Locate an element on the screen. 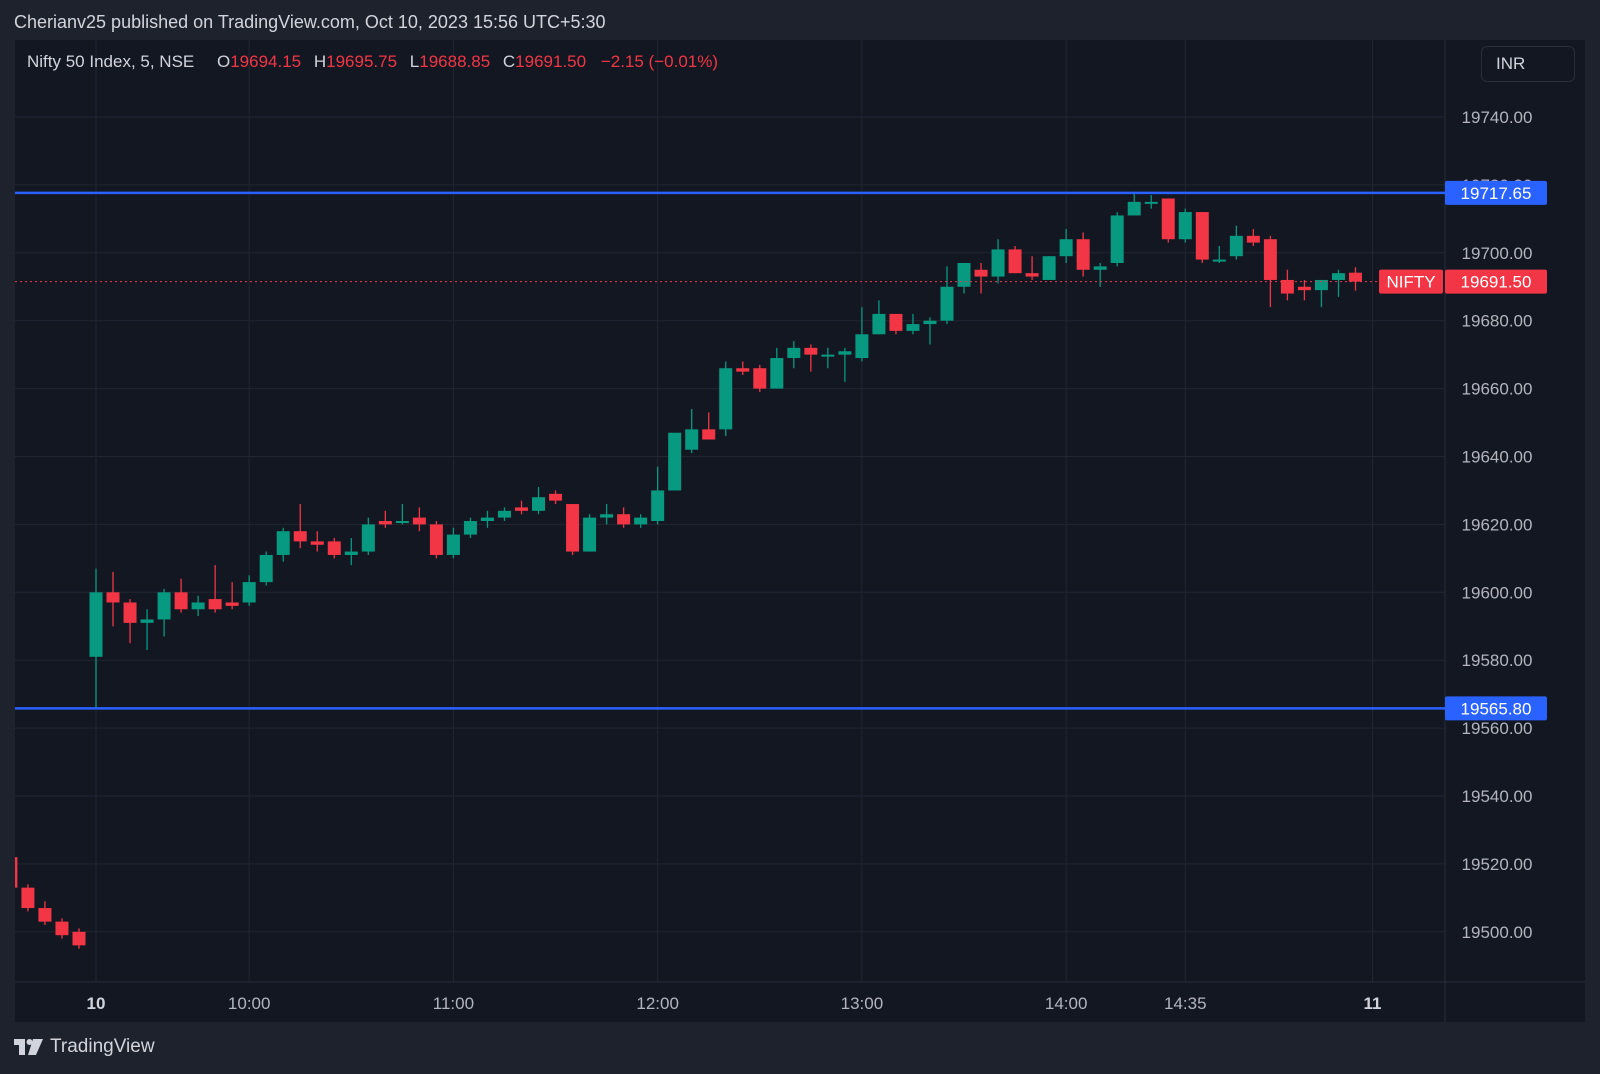 This screenshot has height=1074, width=1600. level-tag-label: 19717.65 is located at coordinates (1496, 193).